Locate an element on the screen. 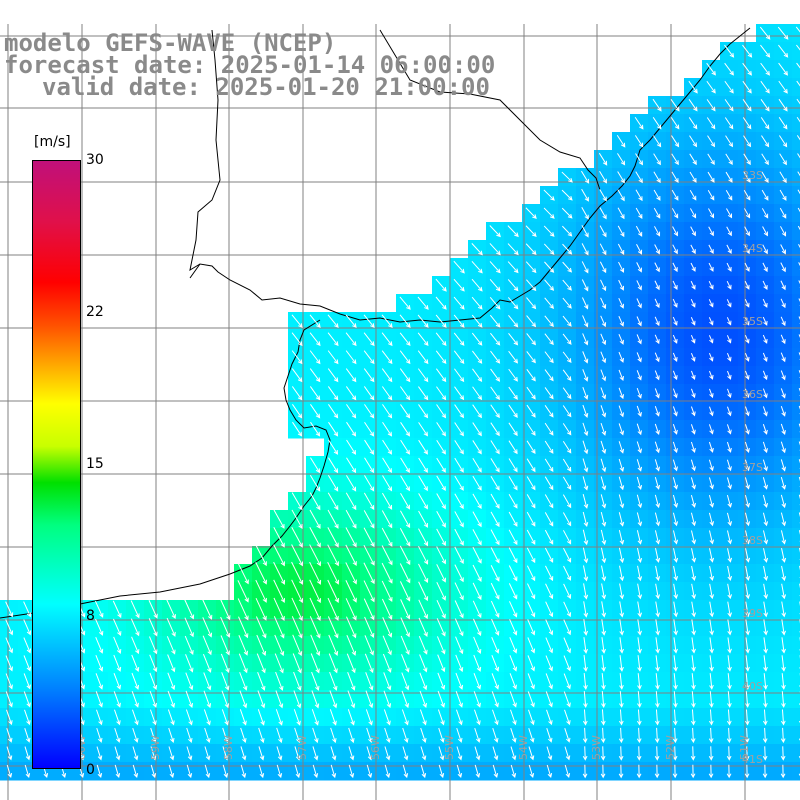 This screenshot has height=800, width=800. latitude-label: 33S is located at coordinates (752, 175).